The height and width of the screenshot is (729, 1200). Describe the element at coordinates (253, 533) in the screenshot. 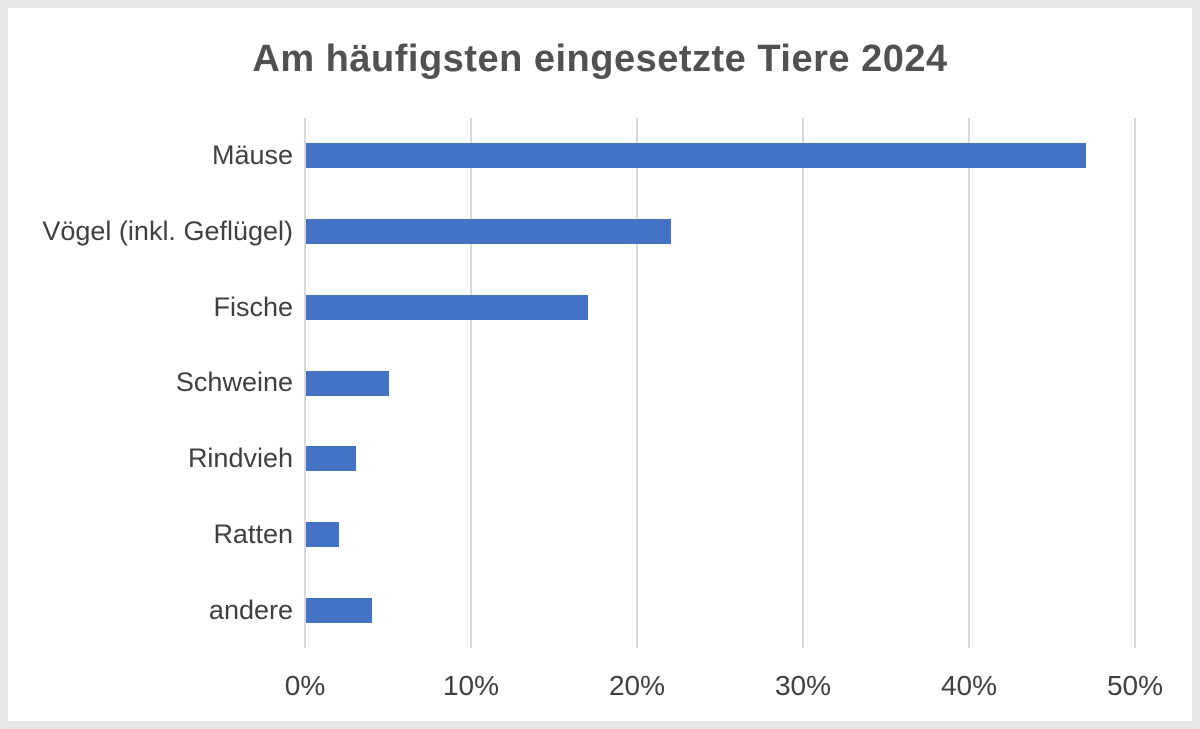

I see `category-label-6: Ratten` at that location.